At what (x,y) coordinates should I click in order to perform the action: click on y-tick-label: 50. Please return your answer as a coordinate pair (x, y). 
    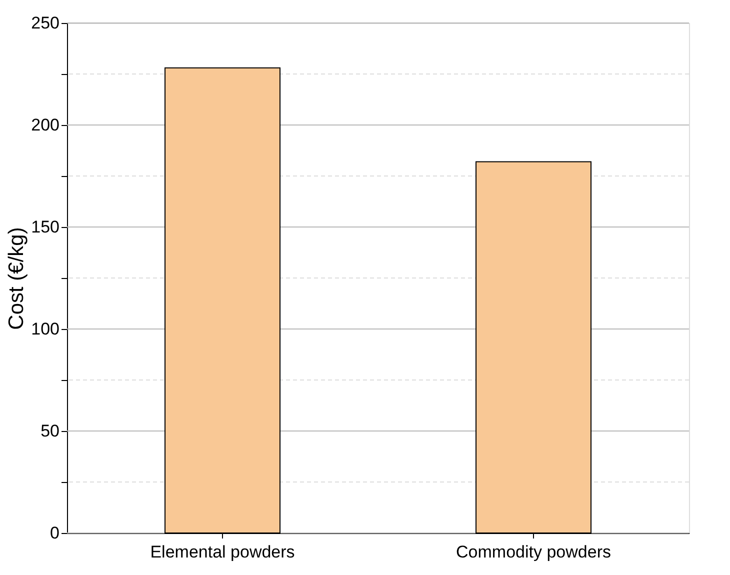
    Looking at the image, I should click on (50, 431).